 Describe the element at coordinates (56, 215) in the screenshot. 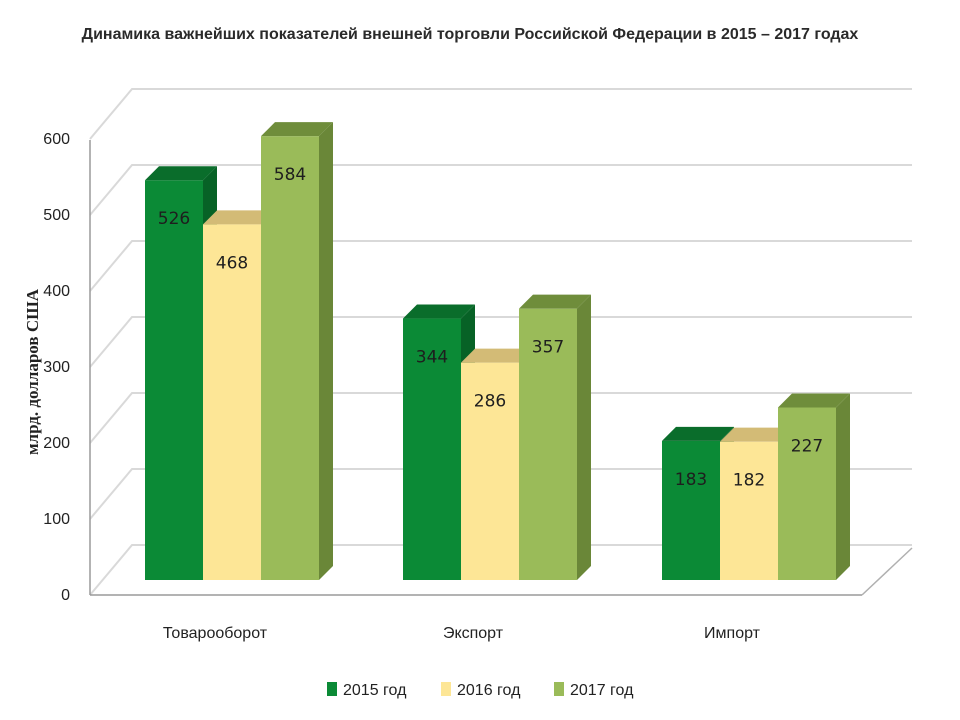

I see `y-tick-label: 500` at that location.